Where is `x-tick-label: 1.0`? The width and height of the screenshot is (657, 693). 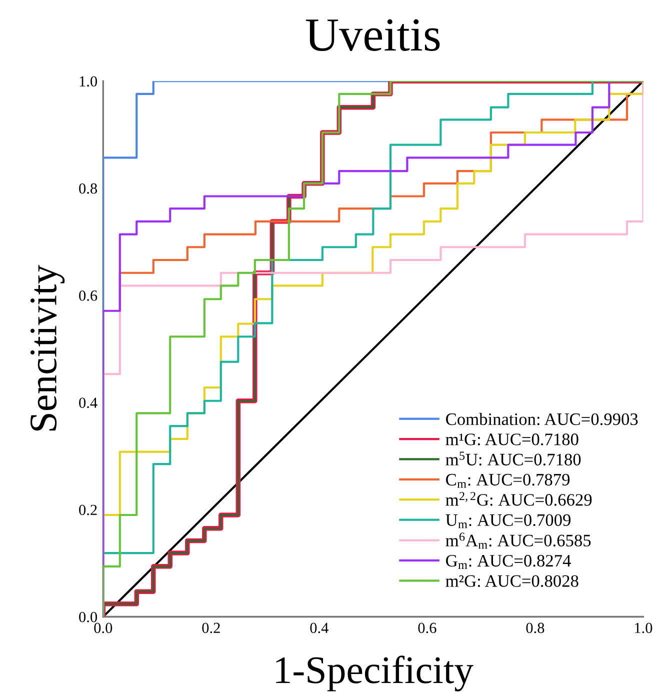 x-tick-label: 1.0 is located at coordinates (643, 628).